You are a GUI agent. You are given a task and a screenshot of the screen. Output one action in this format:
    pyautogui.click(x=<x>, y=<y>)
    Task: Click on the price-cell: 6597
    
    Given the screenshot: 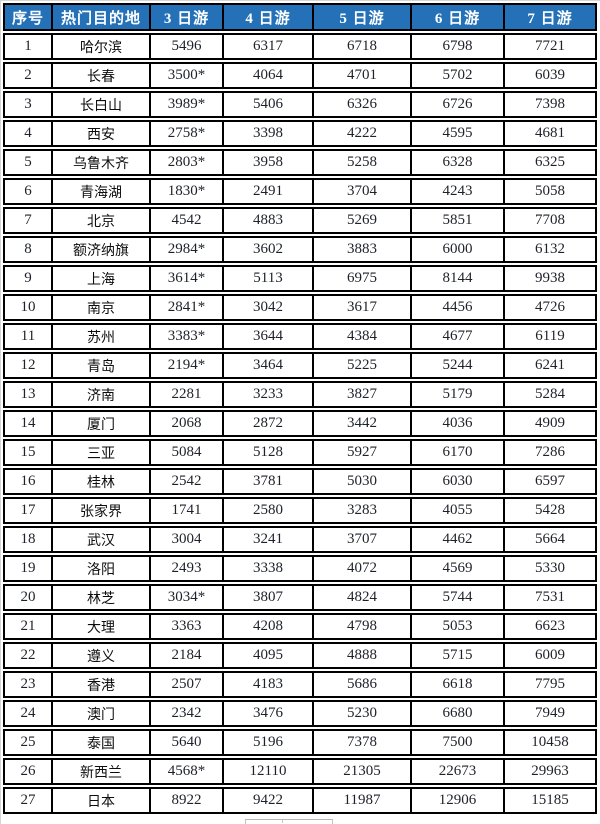 What is the action you would take?
    pyautogui.click(x=550, y=481)
    